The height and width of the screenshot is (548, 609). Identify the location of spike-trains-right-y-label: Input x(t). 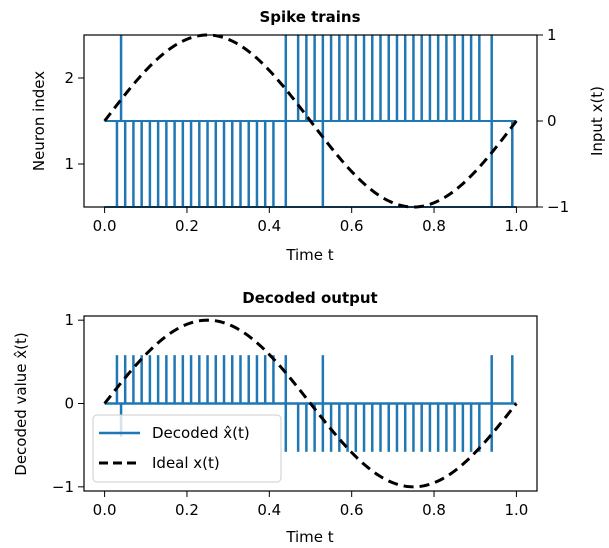
(597, 121).